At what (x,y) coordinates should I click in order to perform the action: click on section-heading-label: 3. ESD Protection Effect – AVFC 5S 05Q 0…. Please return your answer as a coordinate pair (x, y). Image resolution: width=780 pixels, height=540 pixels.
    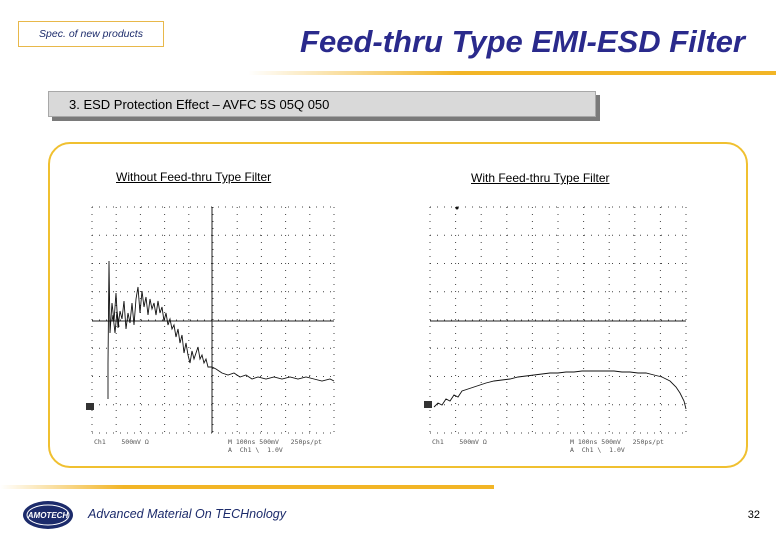
    Looking at the image, I should click on (199, 104).